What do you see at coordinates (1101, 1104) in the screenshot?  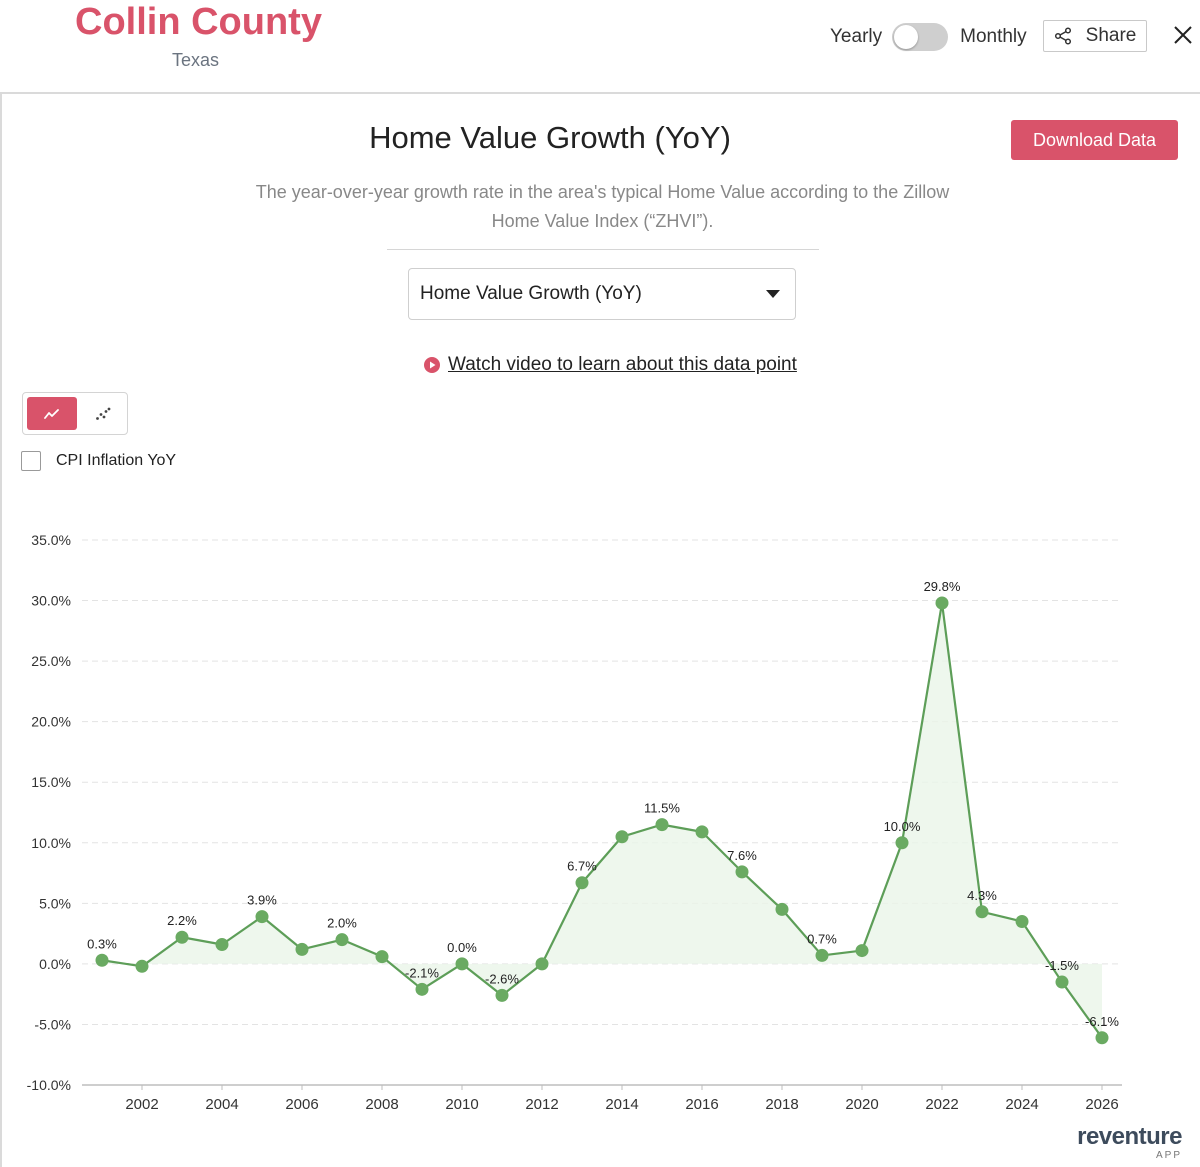 I see `x-tick-label: 2026` at bounding box center [1101, 1104].